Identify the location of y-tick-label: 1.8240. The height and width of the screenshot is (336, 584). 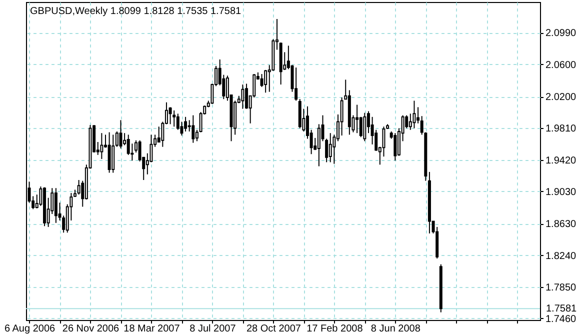
(561, 256).